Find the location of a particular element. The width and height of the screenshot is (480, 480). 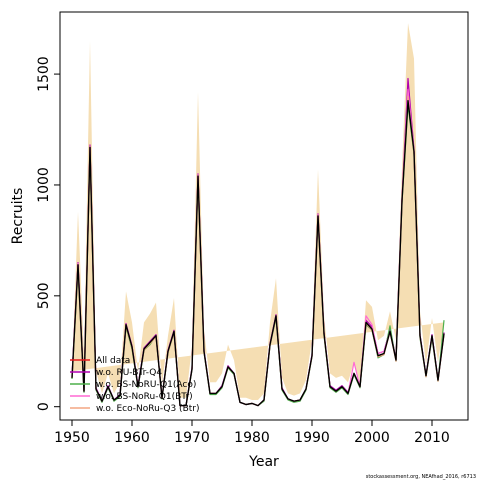

x-tick-label: 1960 is located at coordinates (132, 438).